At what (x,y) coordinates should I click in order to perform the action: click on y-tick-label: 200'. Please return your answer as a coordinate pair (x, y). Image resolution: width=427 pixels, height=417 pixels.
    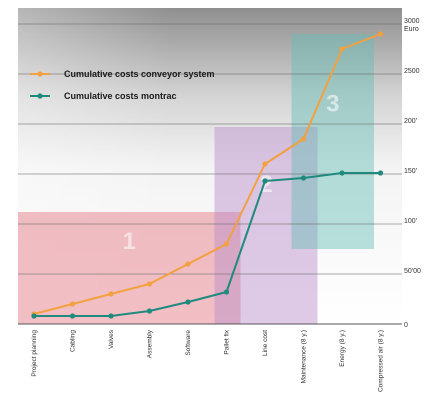
    Looking at the image, I should click on (410, 121).